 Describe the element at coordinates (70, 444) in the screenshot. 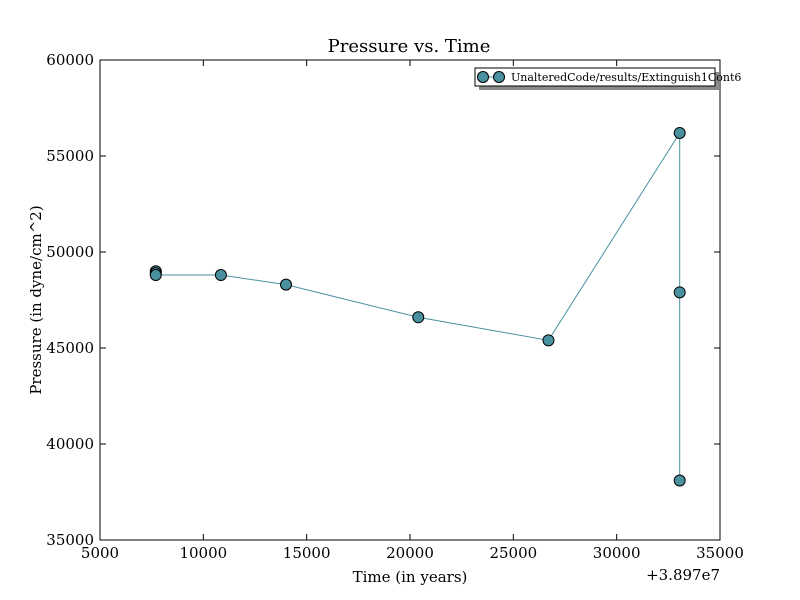

I see `y-tick-label: 40000` at that location.